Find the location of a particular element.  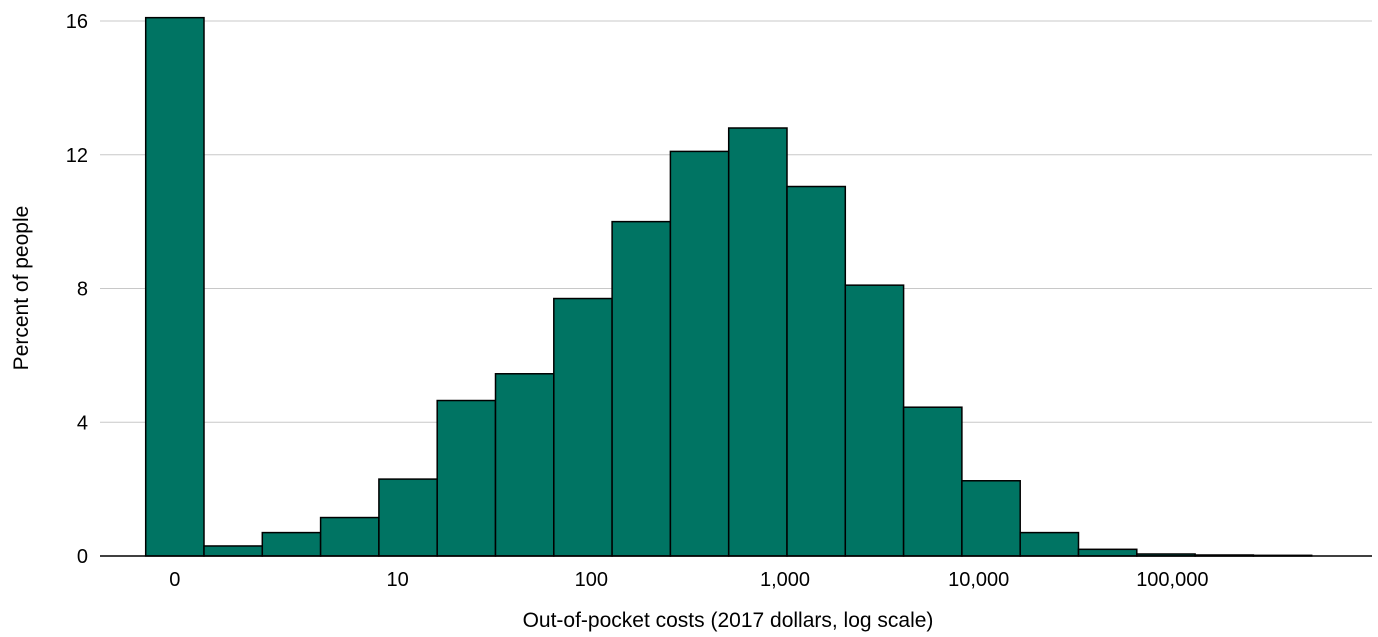

y-tick-label: 4 is located at coordinates (82, 423).